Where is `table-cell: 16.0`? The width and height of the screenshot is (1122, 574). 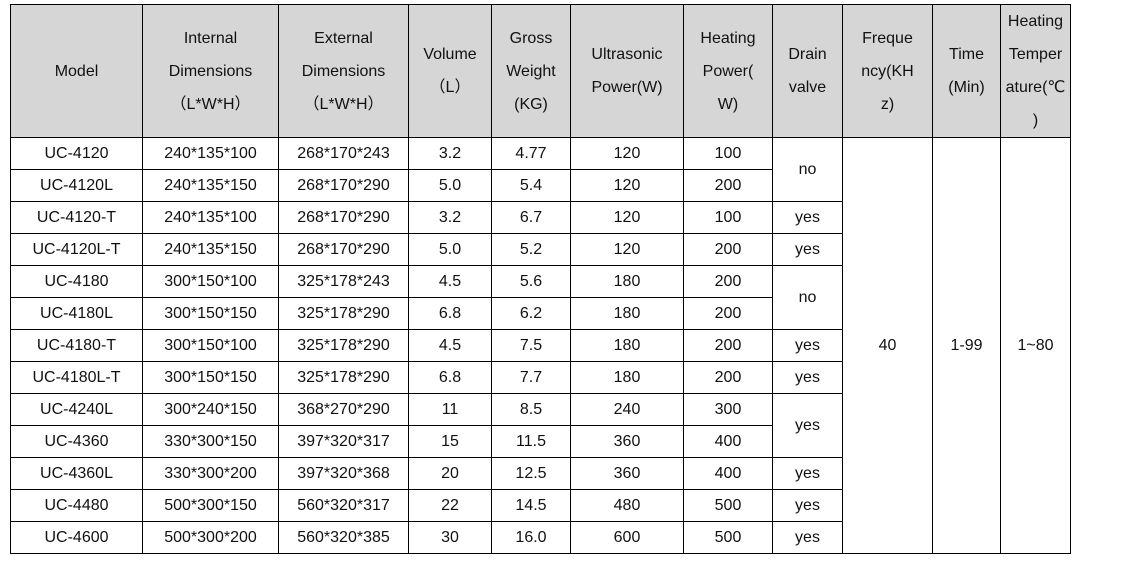
table-cell: 16.0 is located at coordinates (531, 537).